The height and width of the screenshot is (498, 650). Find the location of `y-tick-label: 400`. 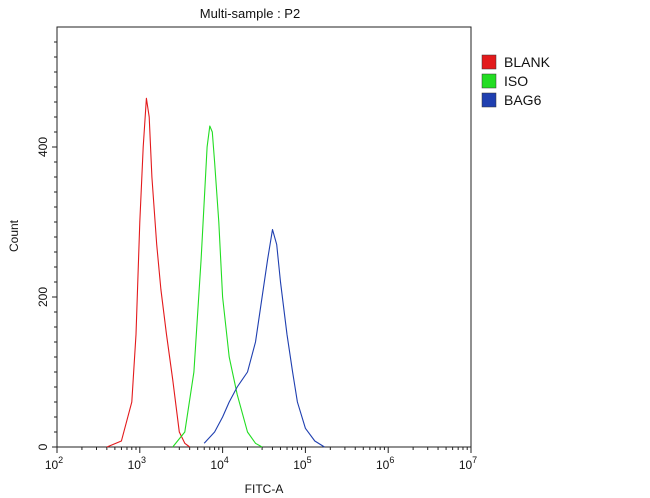

y-tick-label: 400 is located at coordinates (43, 147).